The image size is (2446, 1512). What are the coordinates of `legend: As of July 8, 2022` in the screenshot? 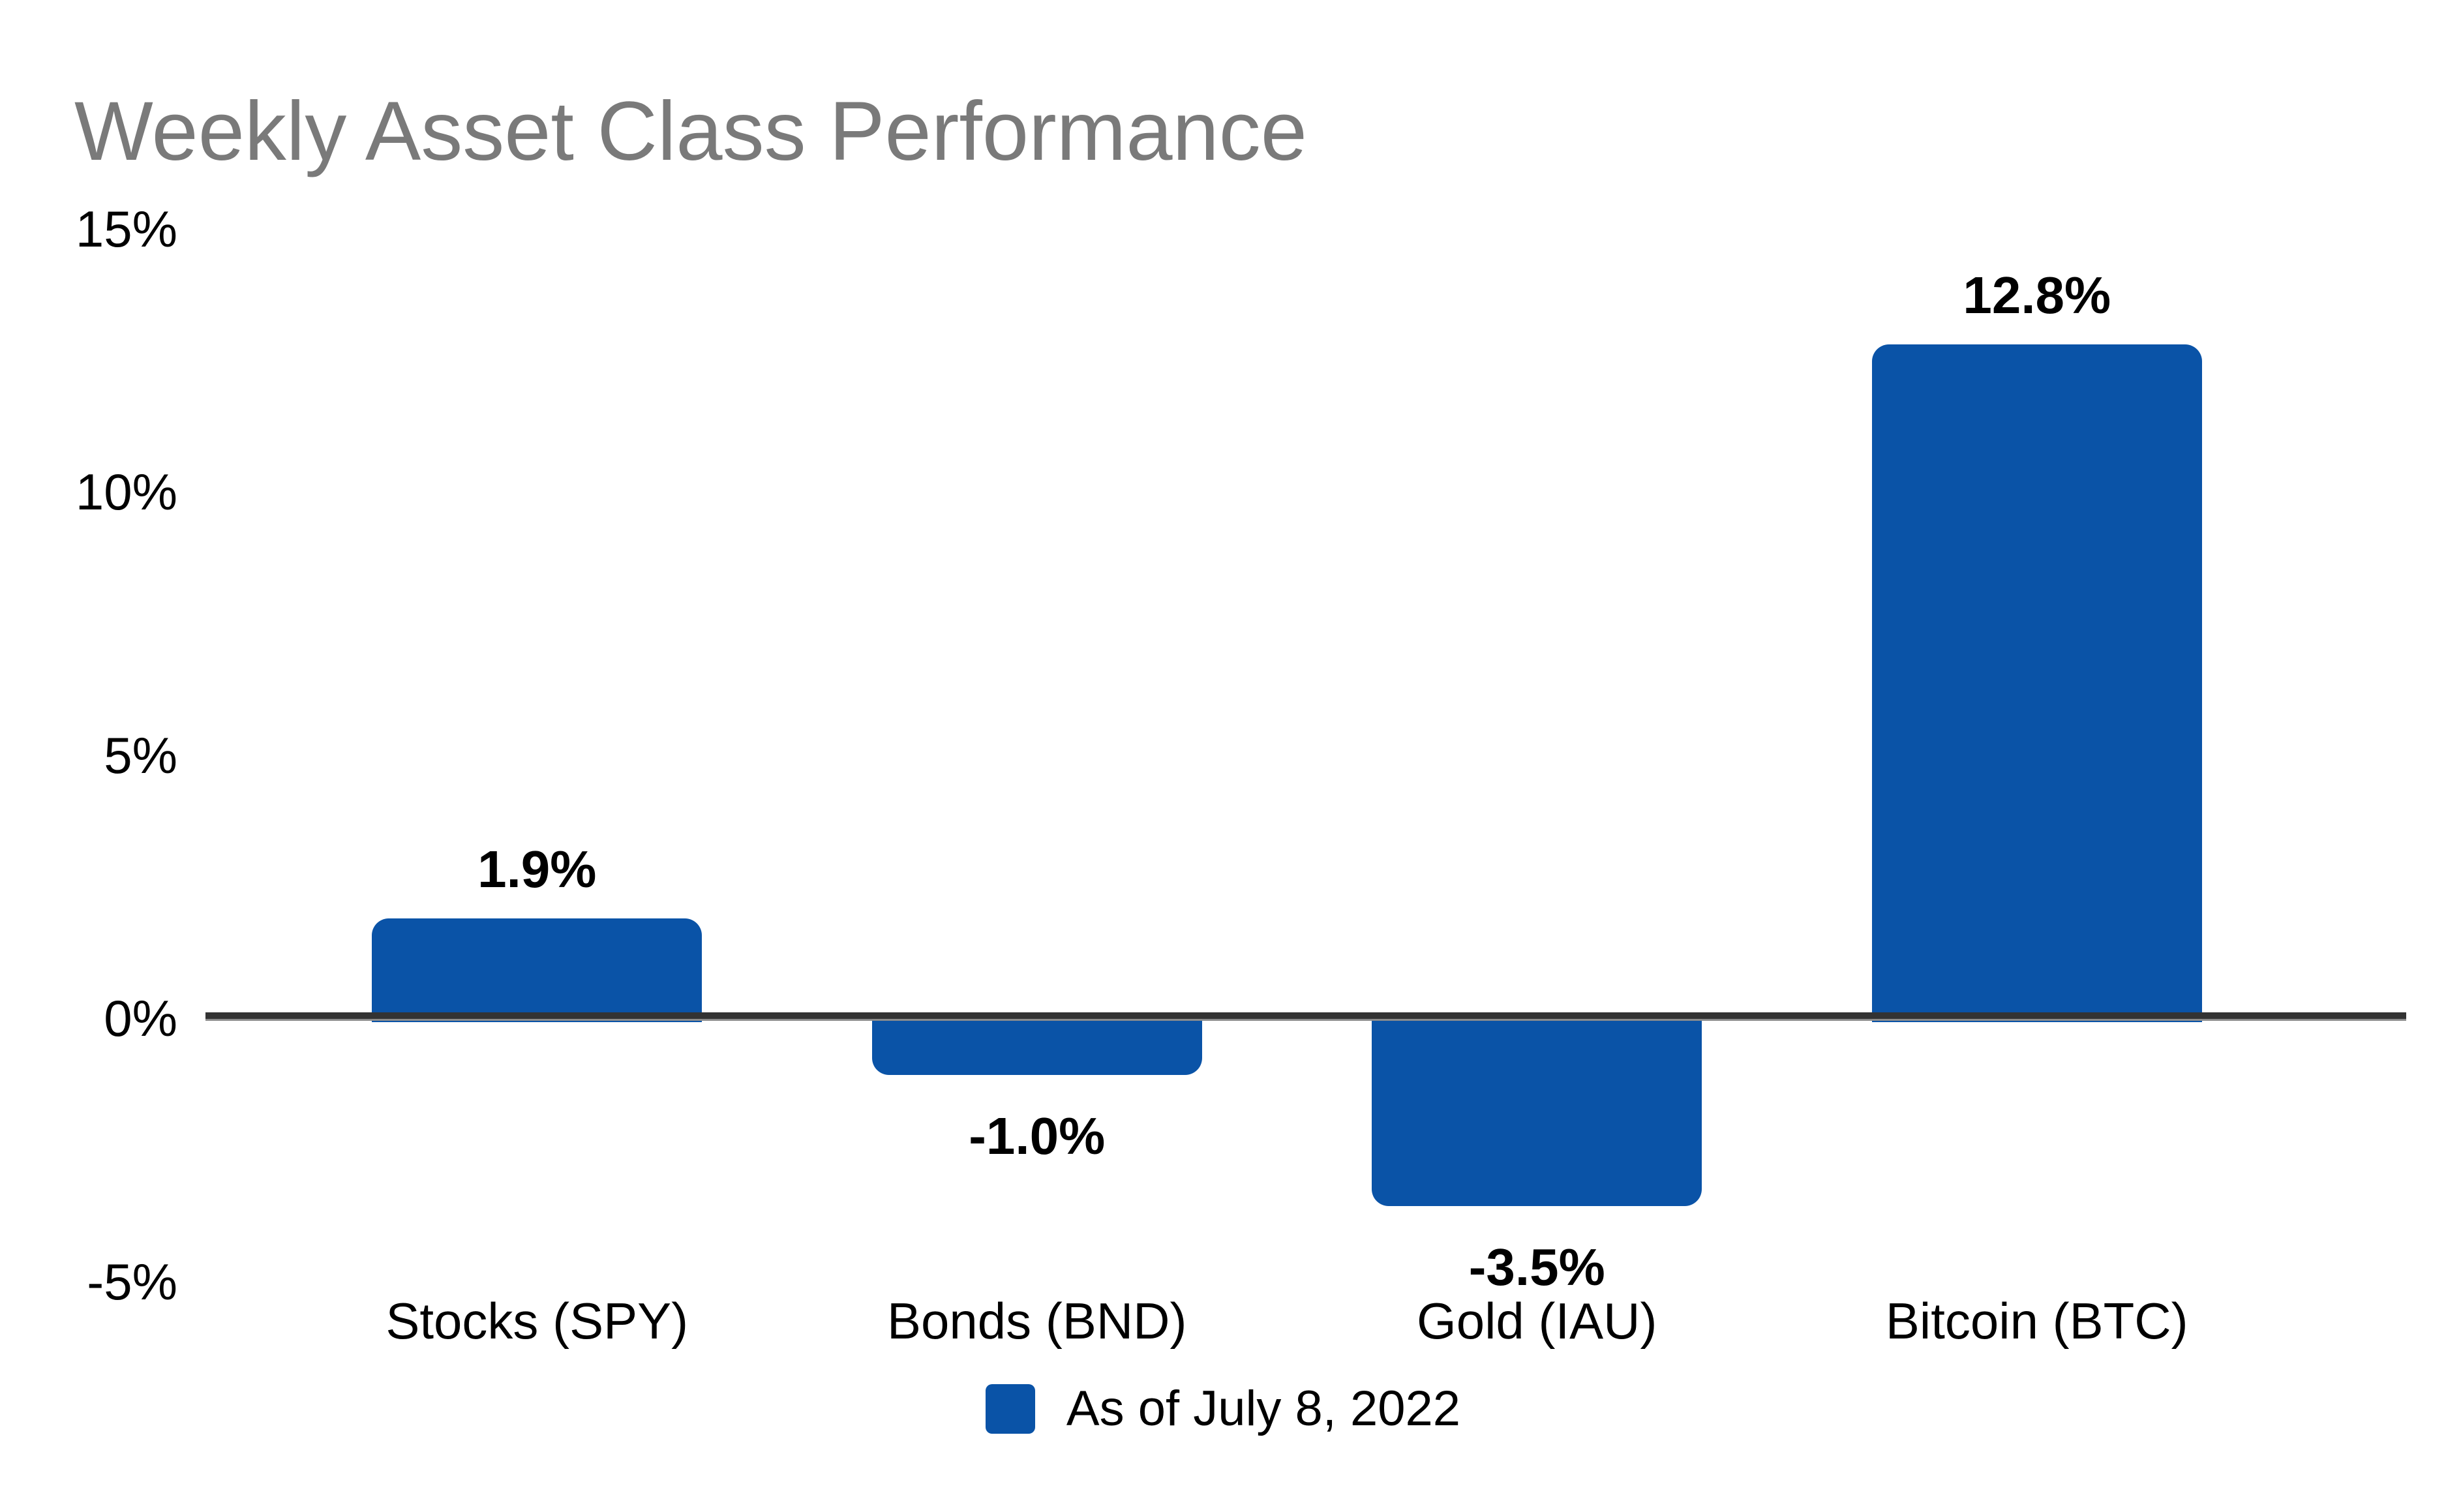 It's located at (1223, 1408).